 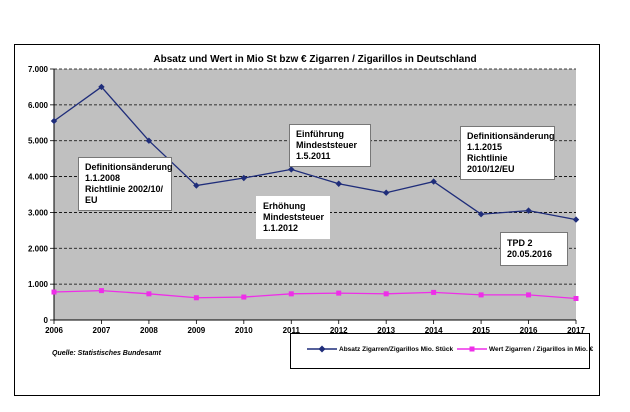 I want to click on annotation-mindeststeuer-2011: Einführung Mindeststeuer 1.5.2011, so click(x=330, y=145).